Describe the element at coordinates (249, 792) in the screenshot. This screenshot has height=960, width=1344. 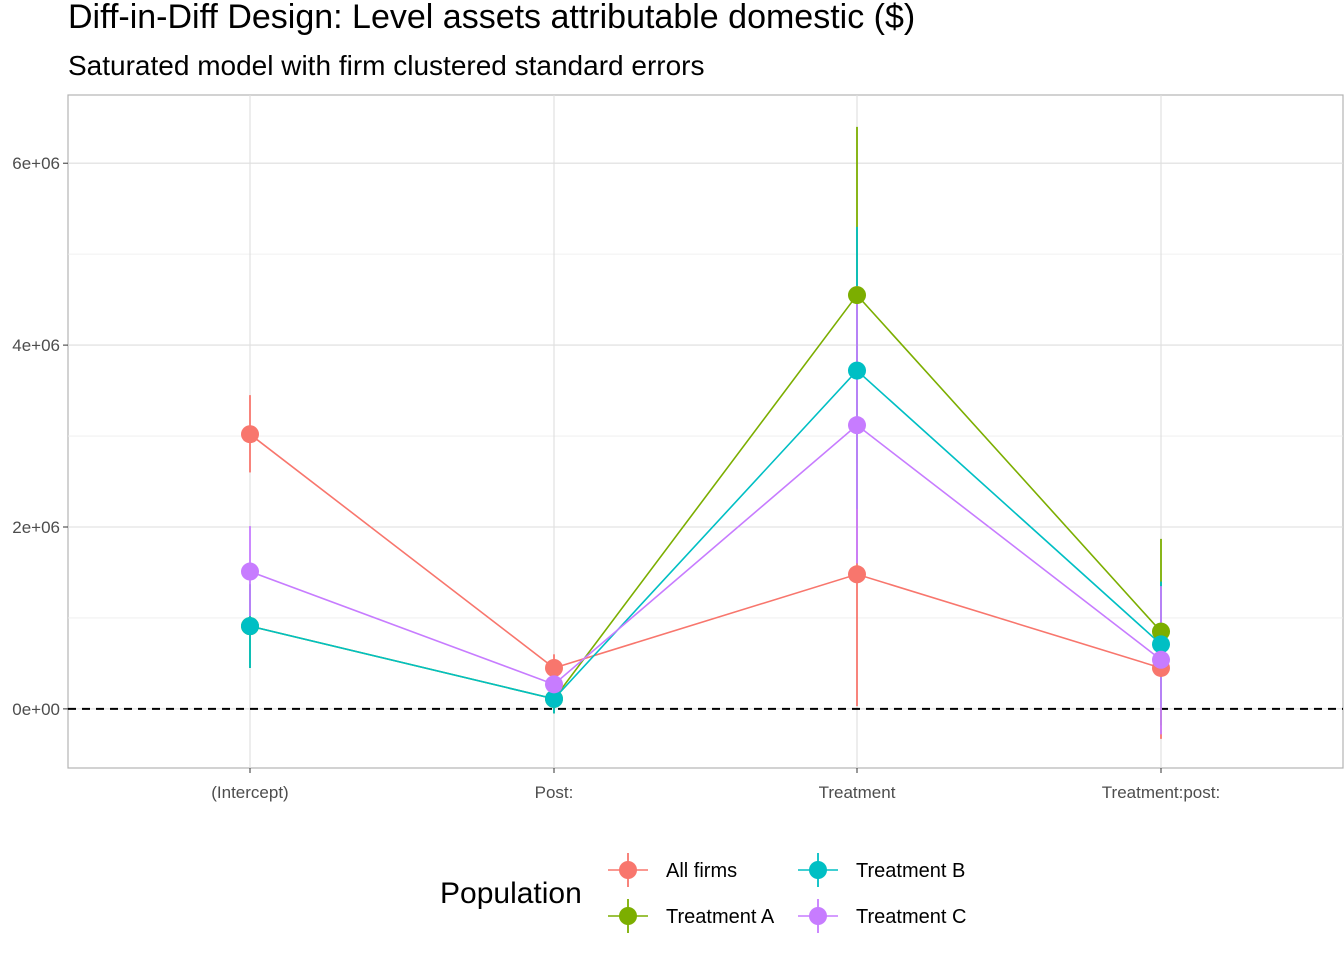
I see `x-tick-label: (Intercept)` at that location.